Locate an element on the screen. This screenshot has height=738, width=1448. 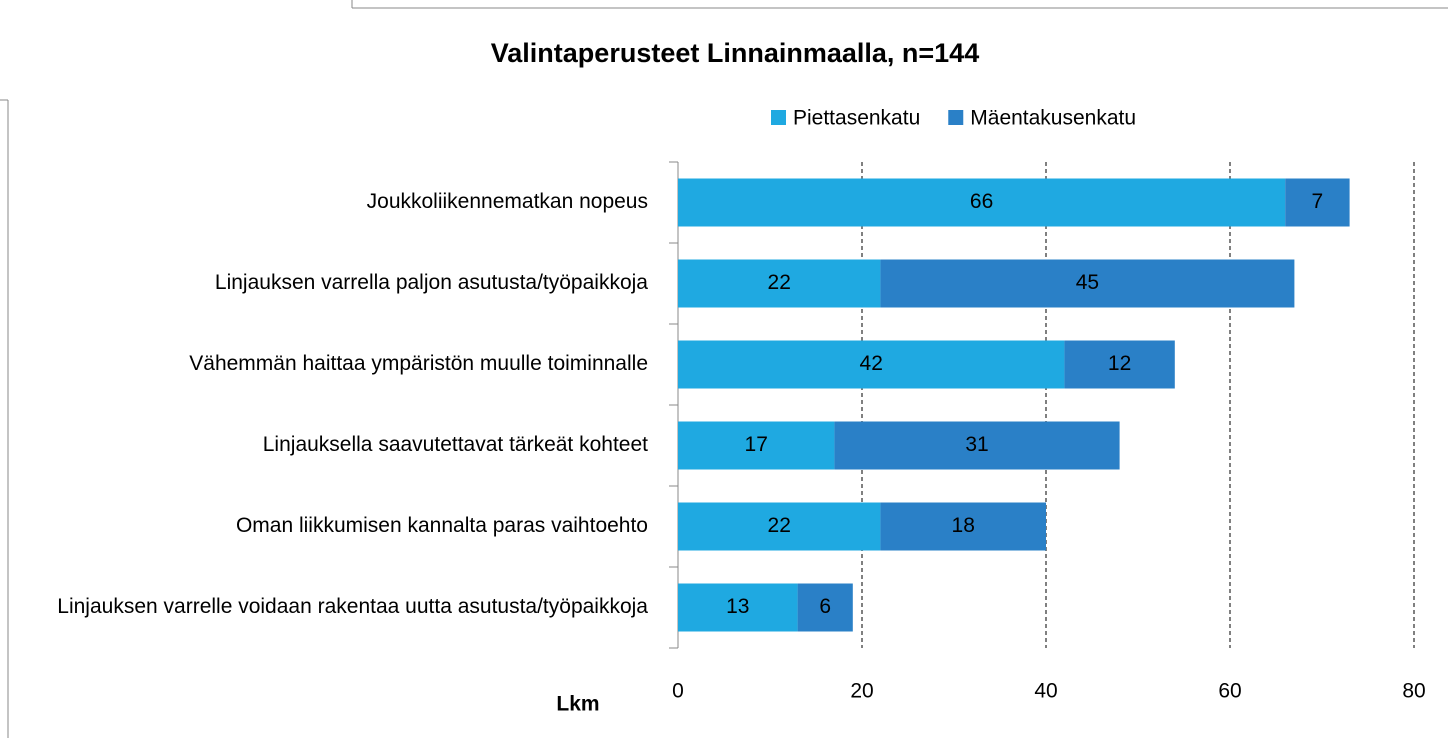
chart-title: Valintaperusteet Linnainmaalla, n=144 is located at coordinates (735, 53).